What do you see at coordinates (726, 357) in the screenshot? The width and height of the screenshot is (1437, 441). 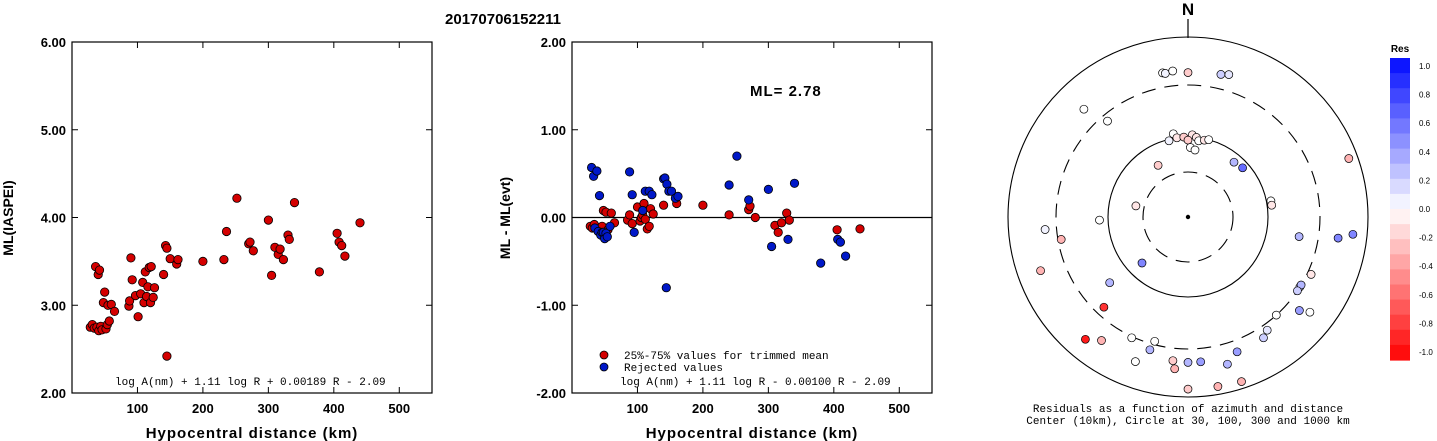 I see `legend-accepted-label: 25%-75% values for trimmed mean` at bounding box center [726, 357].